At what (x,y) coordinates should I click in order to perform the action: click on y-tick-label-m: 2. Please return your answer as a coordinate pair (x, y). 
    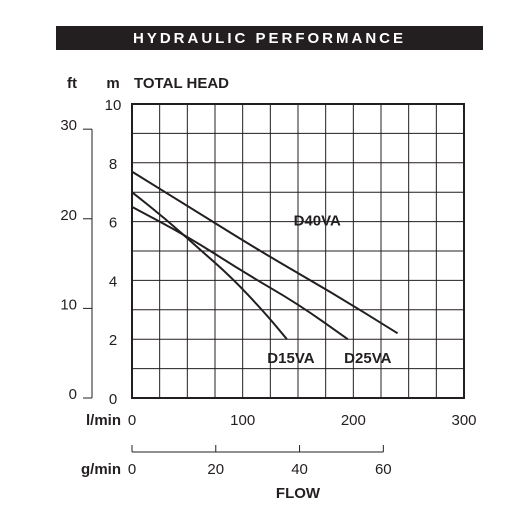
    Looking at the image, I should click on (113, 340).